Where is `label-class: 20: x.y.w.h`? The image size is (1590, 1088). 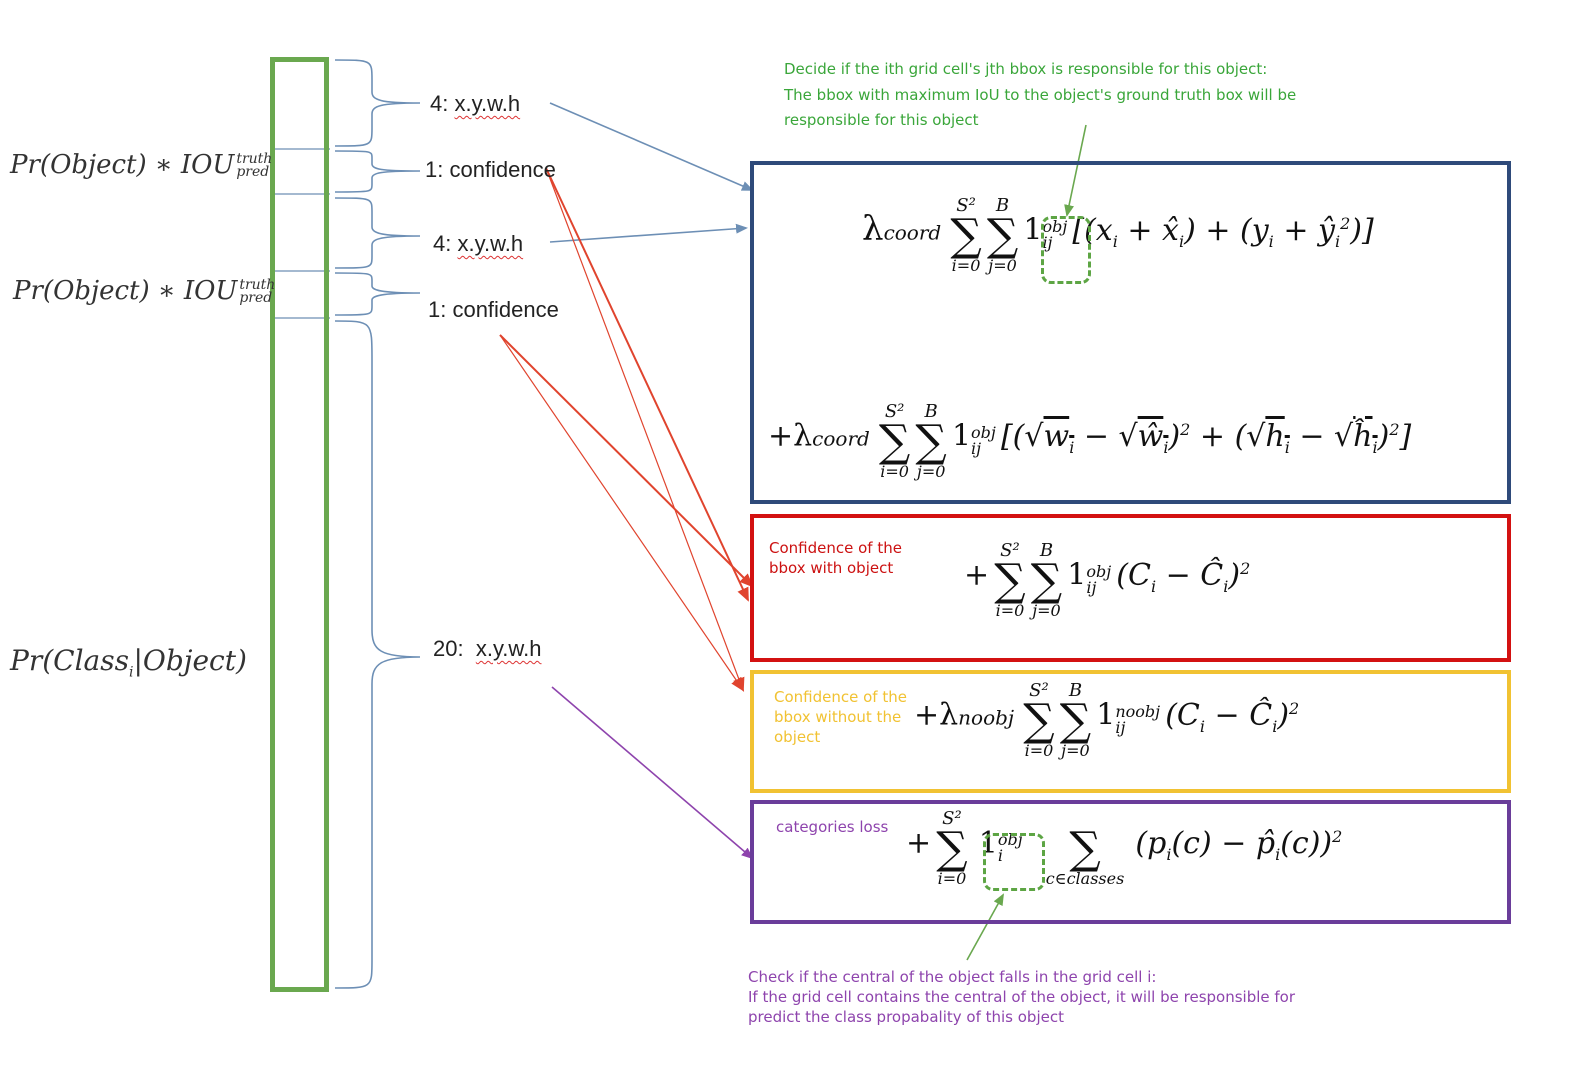 label-class: 20: x.y.w.h is located at coordinates (487, 648).